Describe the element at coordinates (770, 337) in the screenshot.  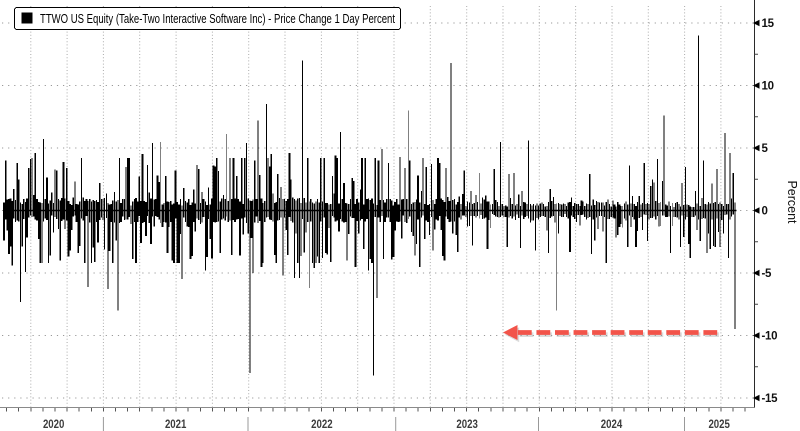
I see `svg-text: -10` at that location.